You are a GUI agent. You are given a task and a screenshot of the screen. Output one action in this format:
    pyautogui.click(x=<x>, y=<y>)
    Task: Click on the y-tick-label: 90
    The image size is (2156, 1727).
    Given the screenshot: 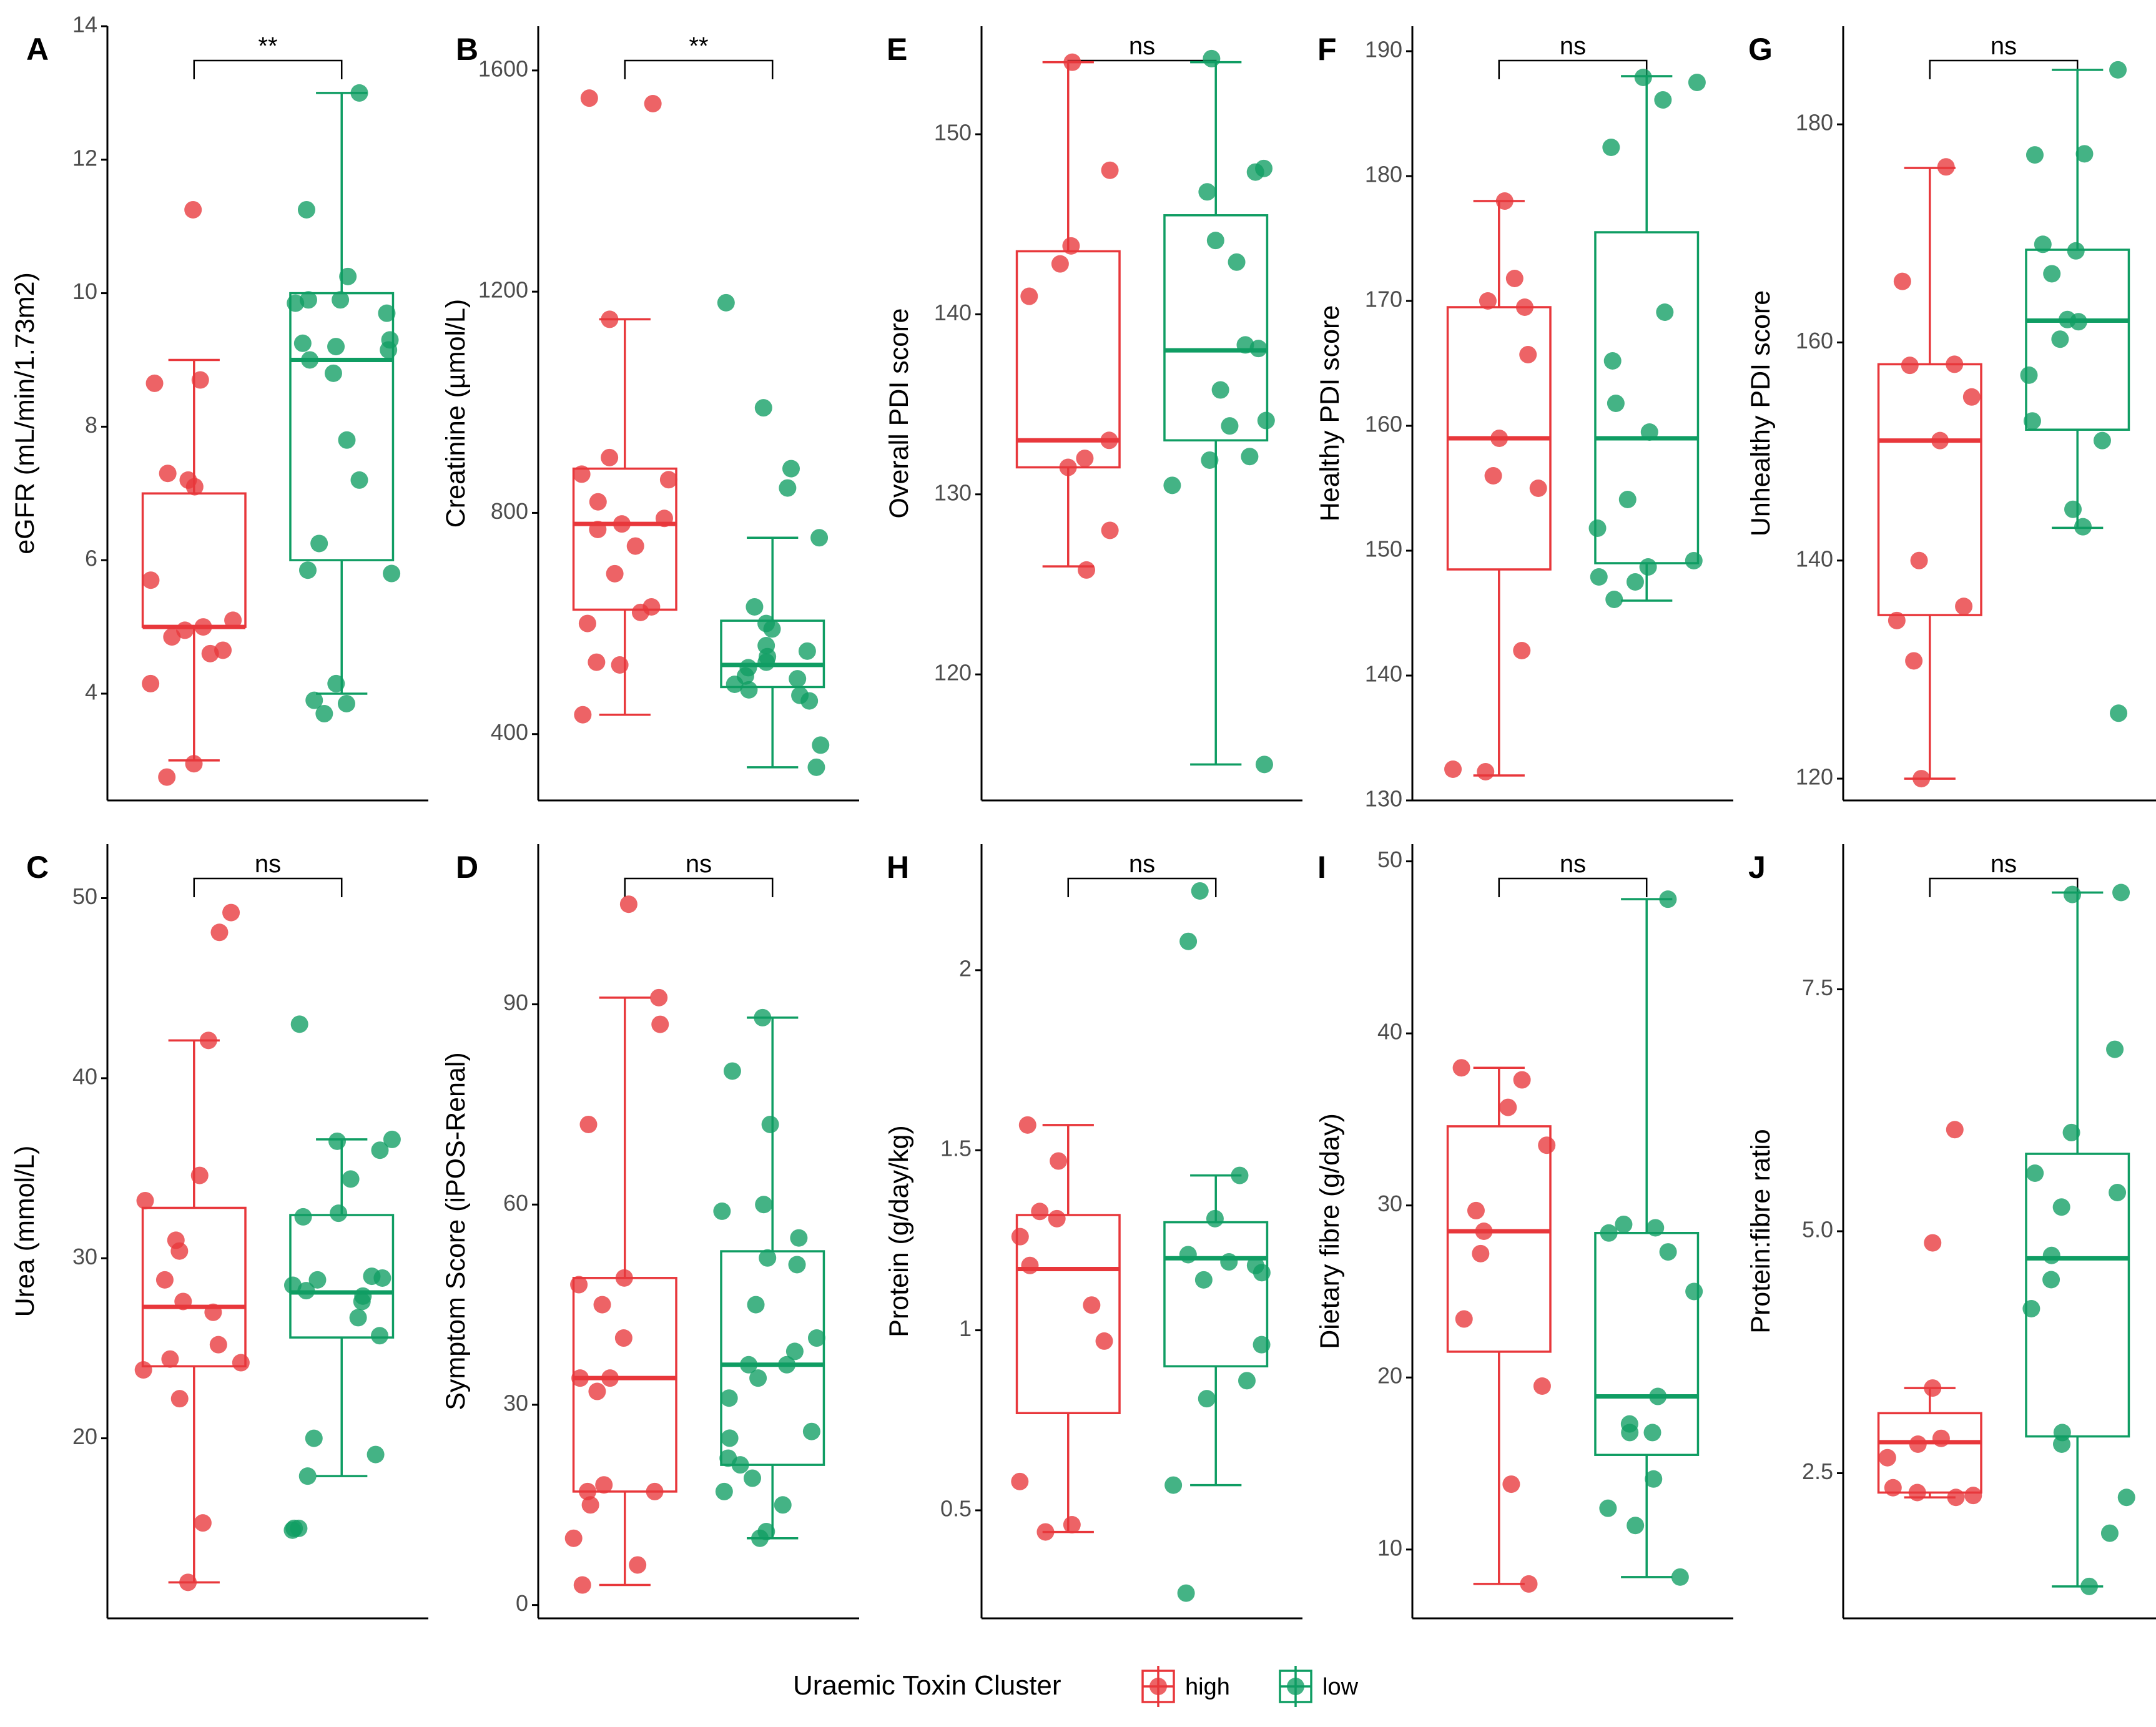 What is the action you would take?
    pyautogui.click(x=515, y=1003)
    